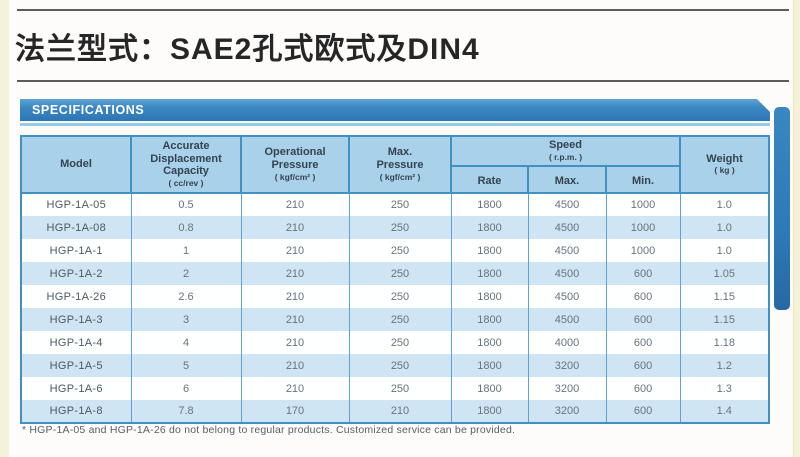  I want to click on specifications-banner: SPECIFICATIONS, so click(395, 110).